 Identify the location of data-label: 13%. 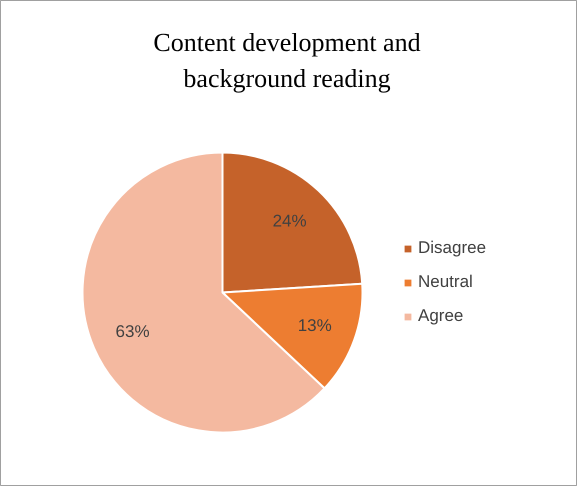
(315, 326).